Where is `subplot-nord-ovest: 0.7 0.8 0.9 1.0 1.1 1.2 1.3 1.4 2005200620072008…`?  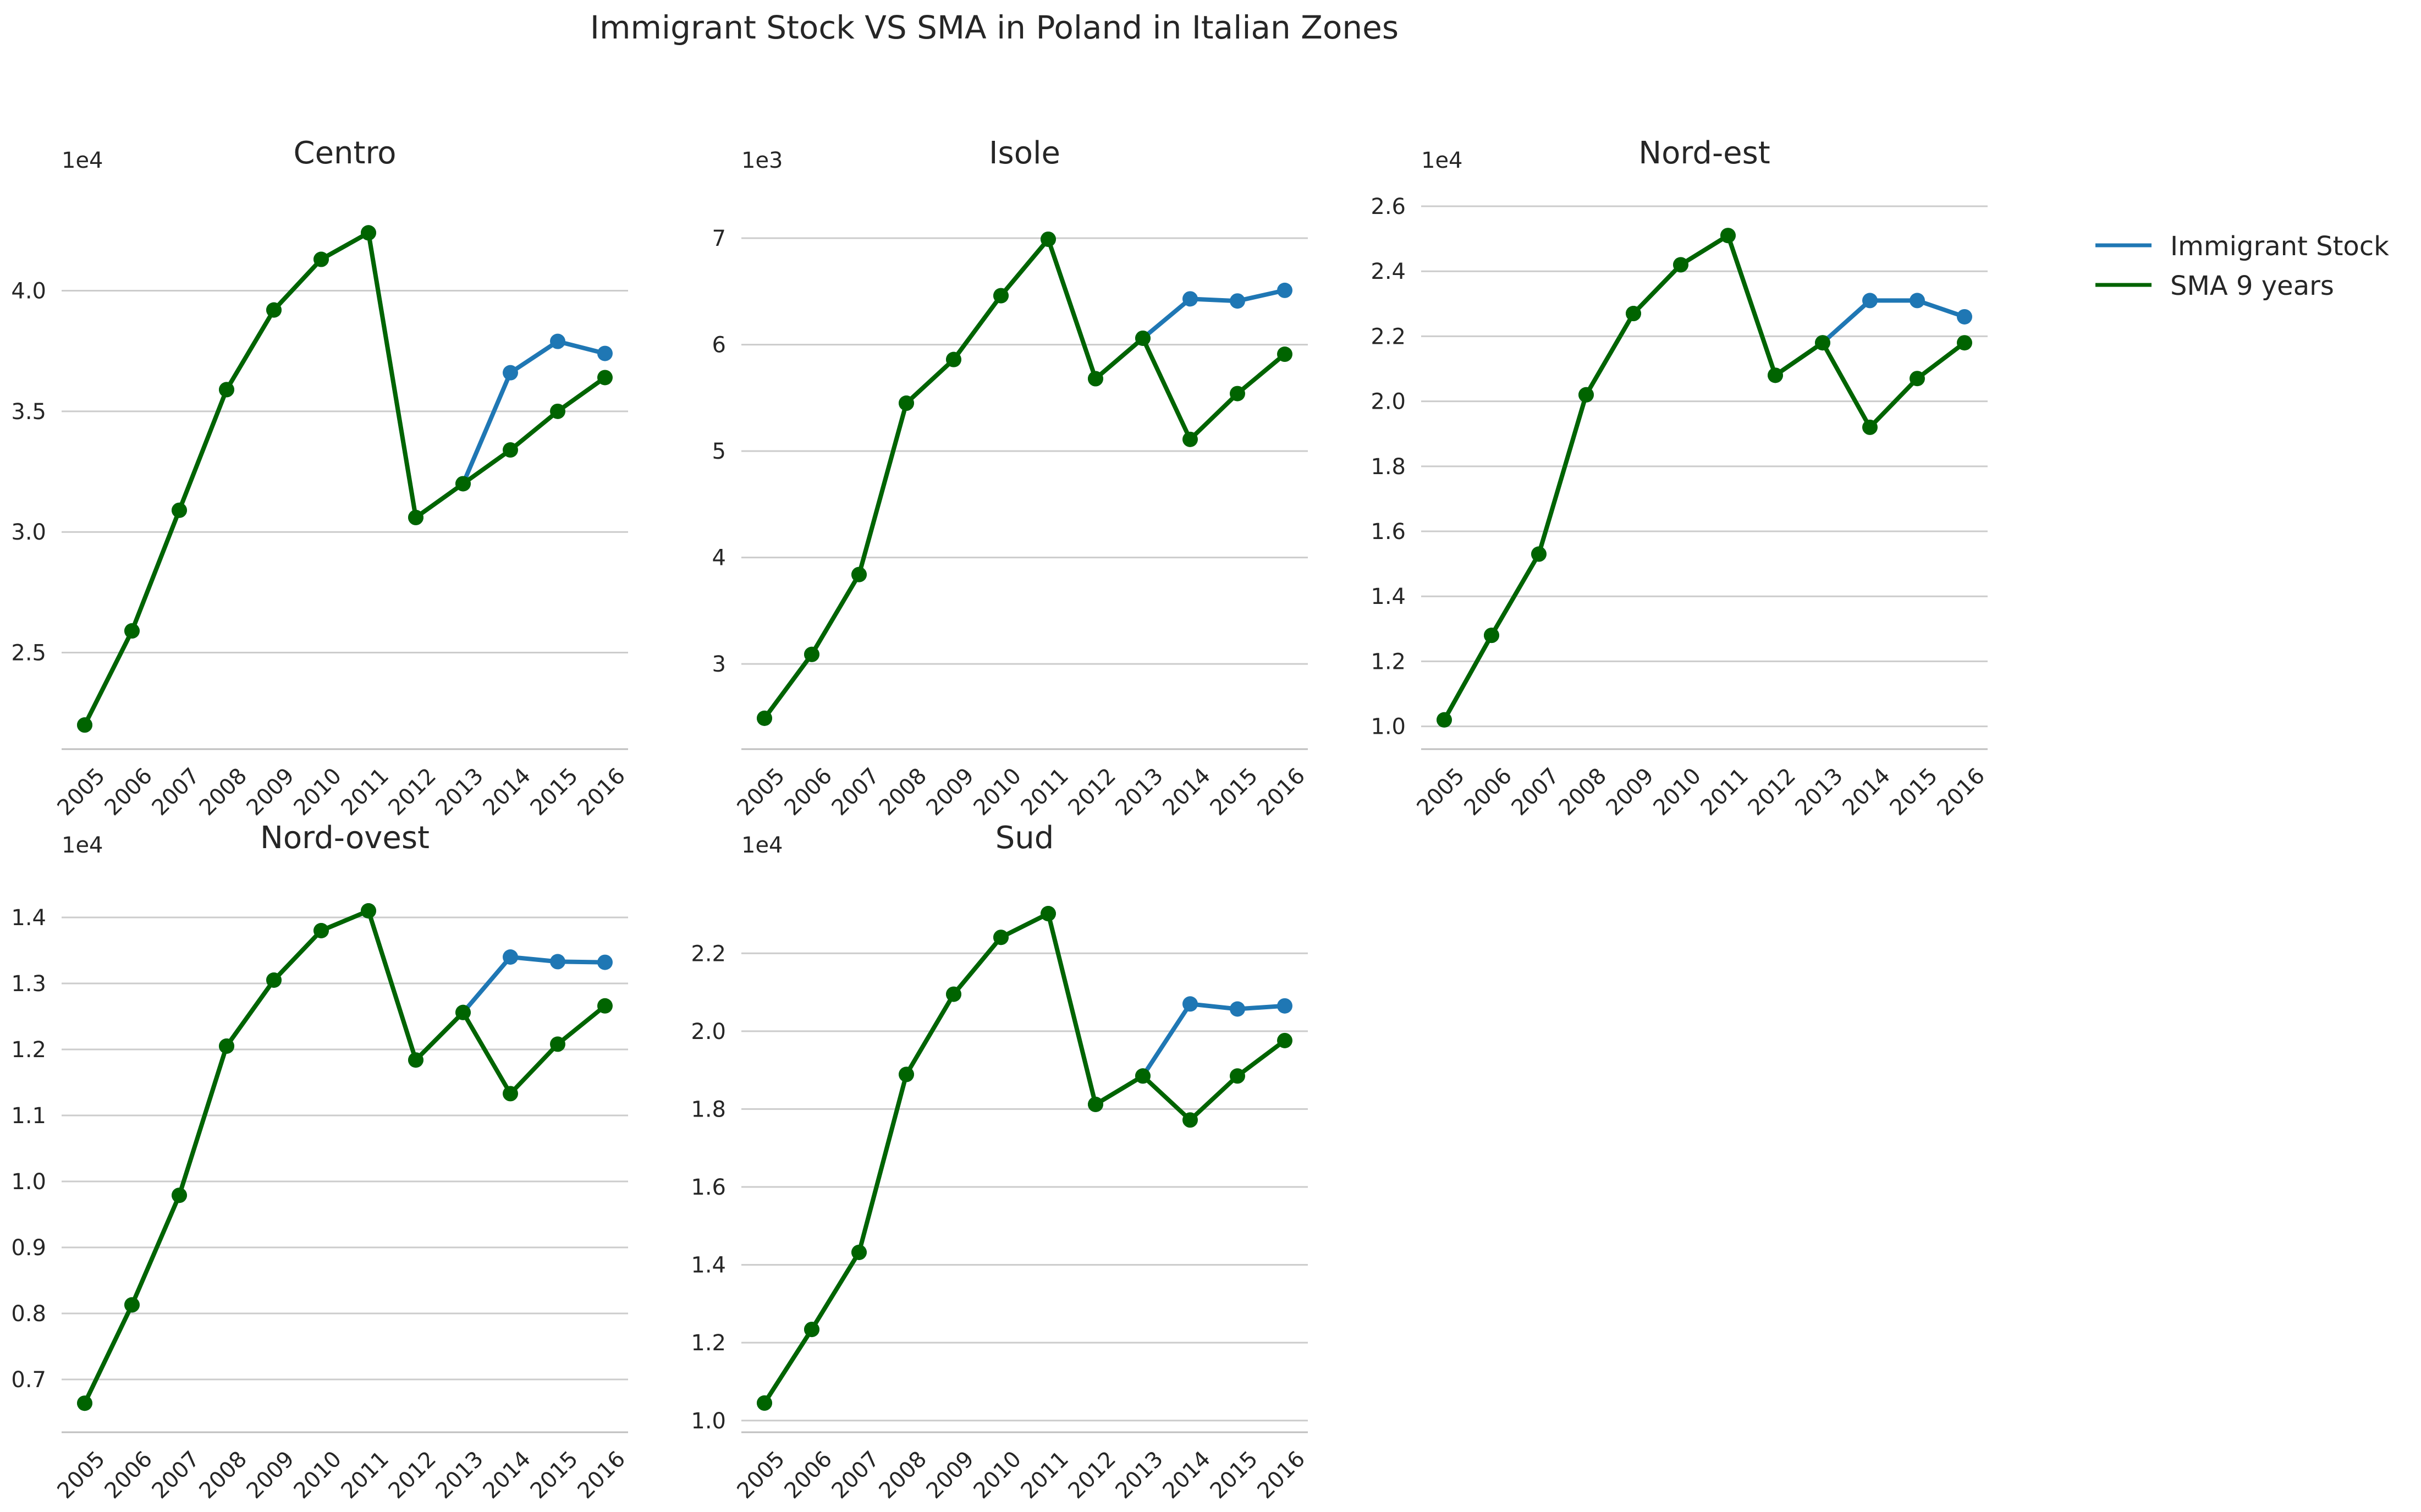
subplot-nord-ovest: 0.7 0.8 0.9 1.0 1.1 1.2 1.3 1.4 2005200620072008… is located at coordinates (320, 1162).